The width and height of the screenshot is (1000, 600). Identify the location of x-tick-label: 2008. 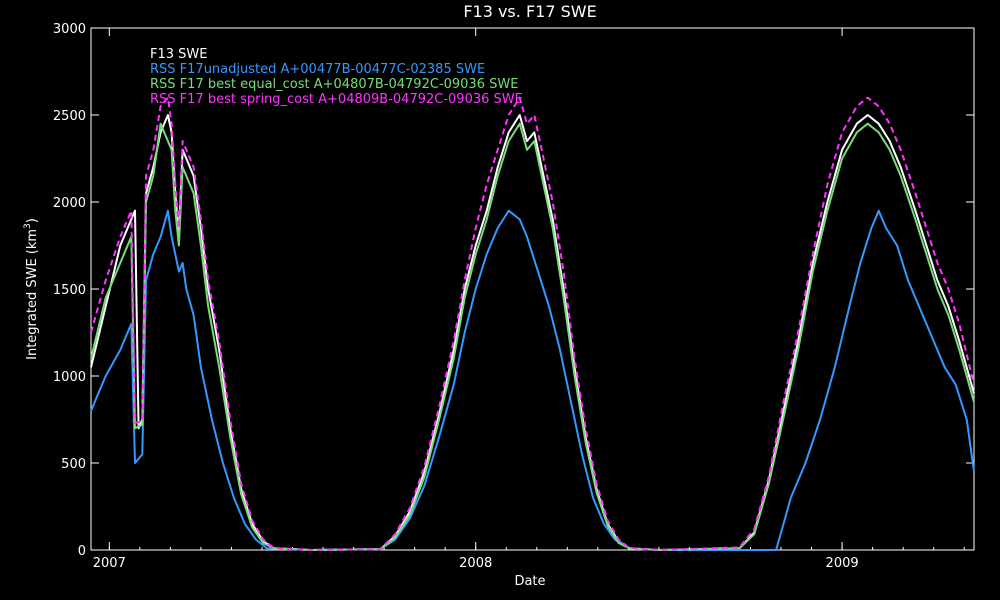
(475, 563).